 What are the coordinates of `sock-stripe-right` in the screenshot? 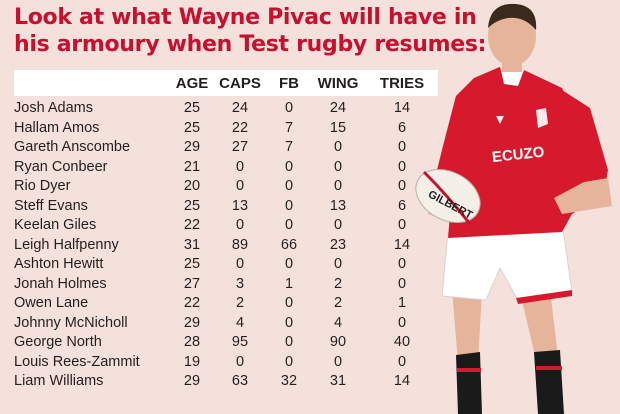 It's located at (549, 368).